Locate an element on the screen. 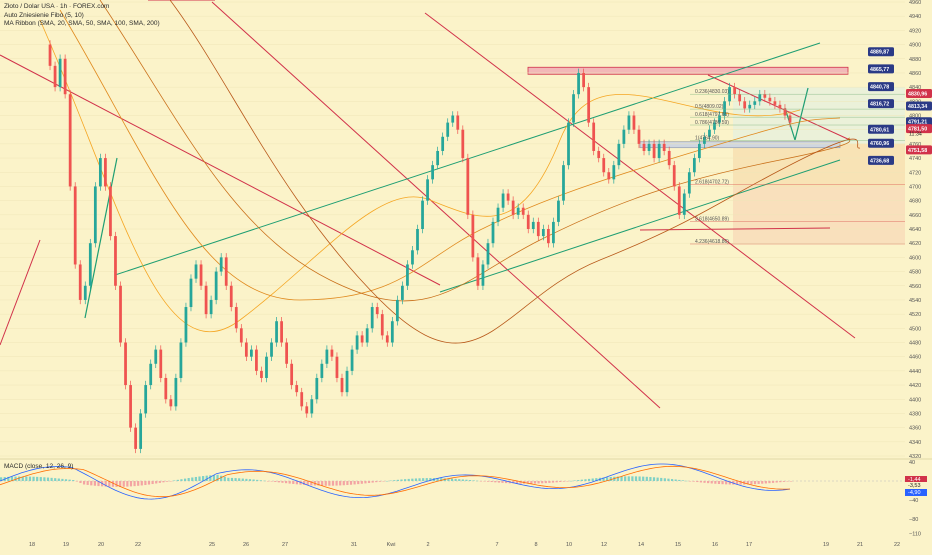 This screenshot has height=555, width=932. macd-label: MACD (close, 12, 26, 9) is located at coordinates (39, 466).